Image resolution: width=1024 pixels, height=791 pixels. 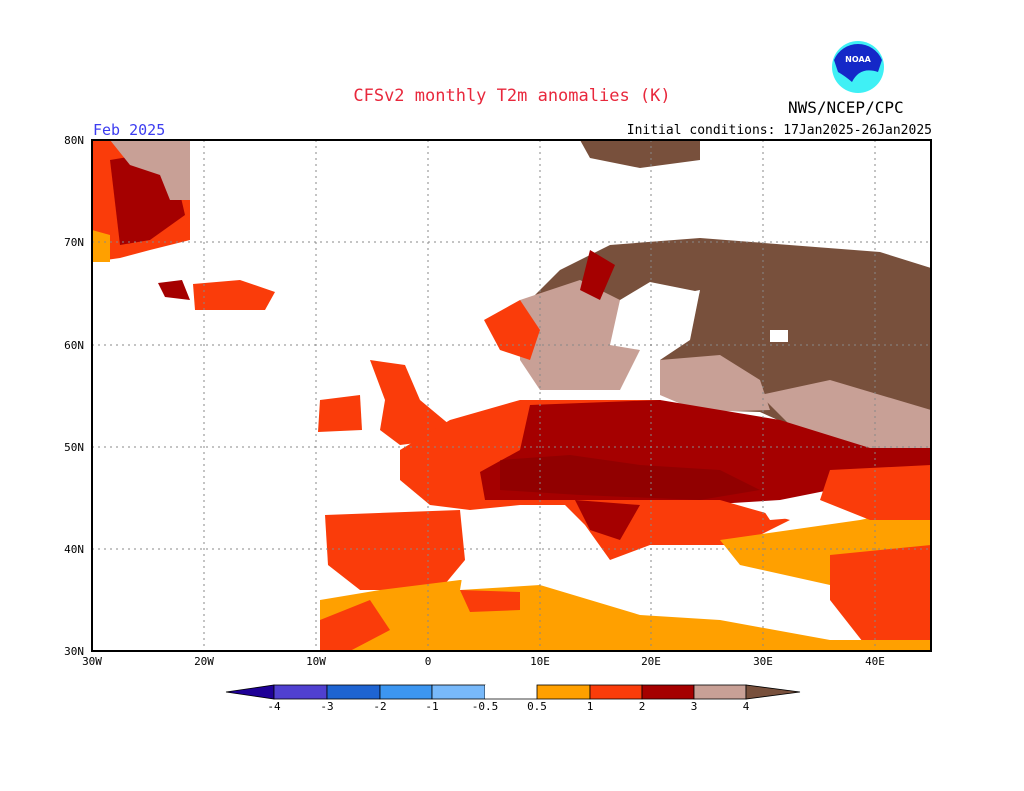 I want to click on lon-label: 10W, so click(x=316, y=661).